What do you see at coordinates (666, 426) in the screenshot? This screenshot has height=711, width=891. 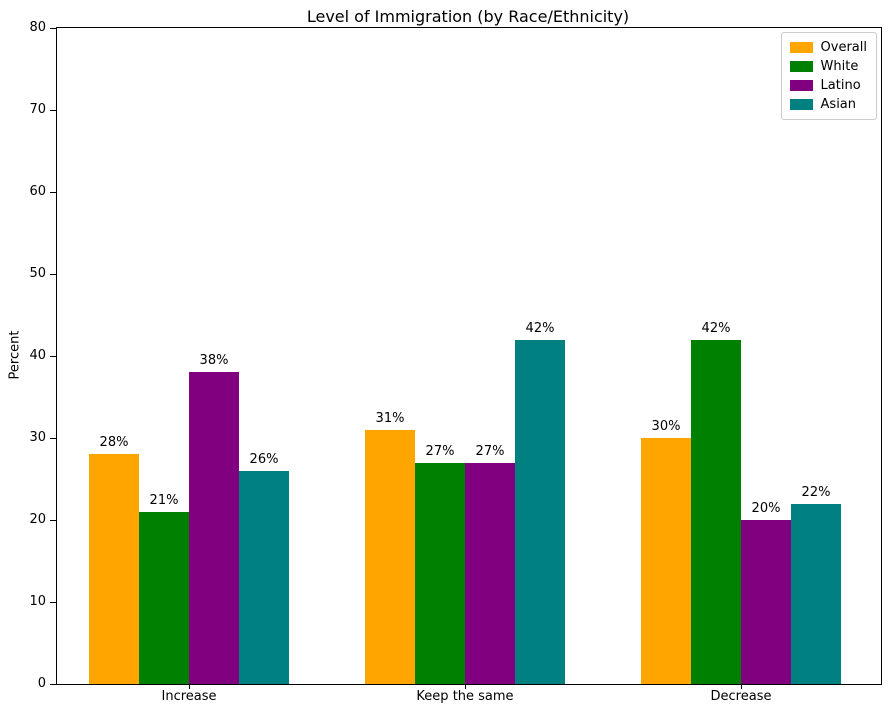 I see `bar-value-label: 30%` at bounding box center [666, 426].